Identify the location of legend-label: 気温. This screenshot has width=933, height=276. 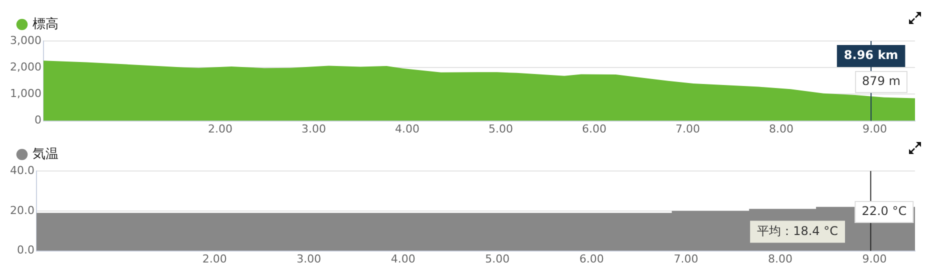
(45, 154).